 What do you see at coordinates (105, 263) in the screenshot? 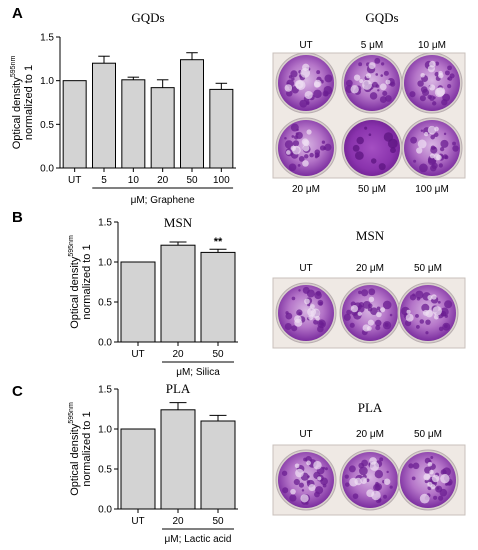
I see `y-tick-label: 1.0` at bounding box center [105, 263].